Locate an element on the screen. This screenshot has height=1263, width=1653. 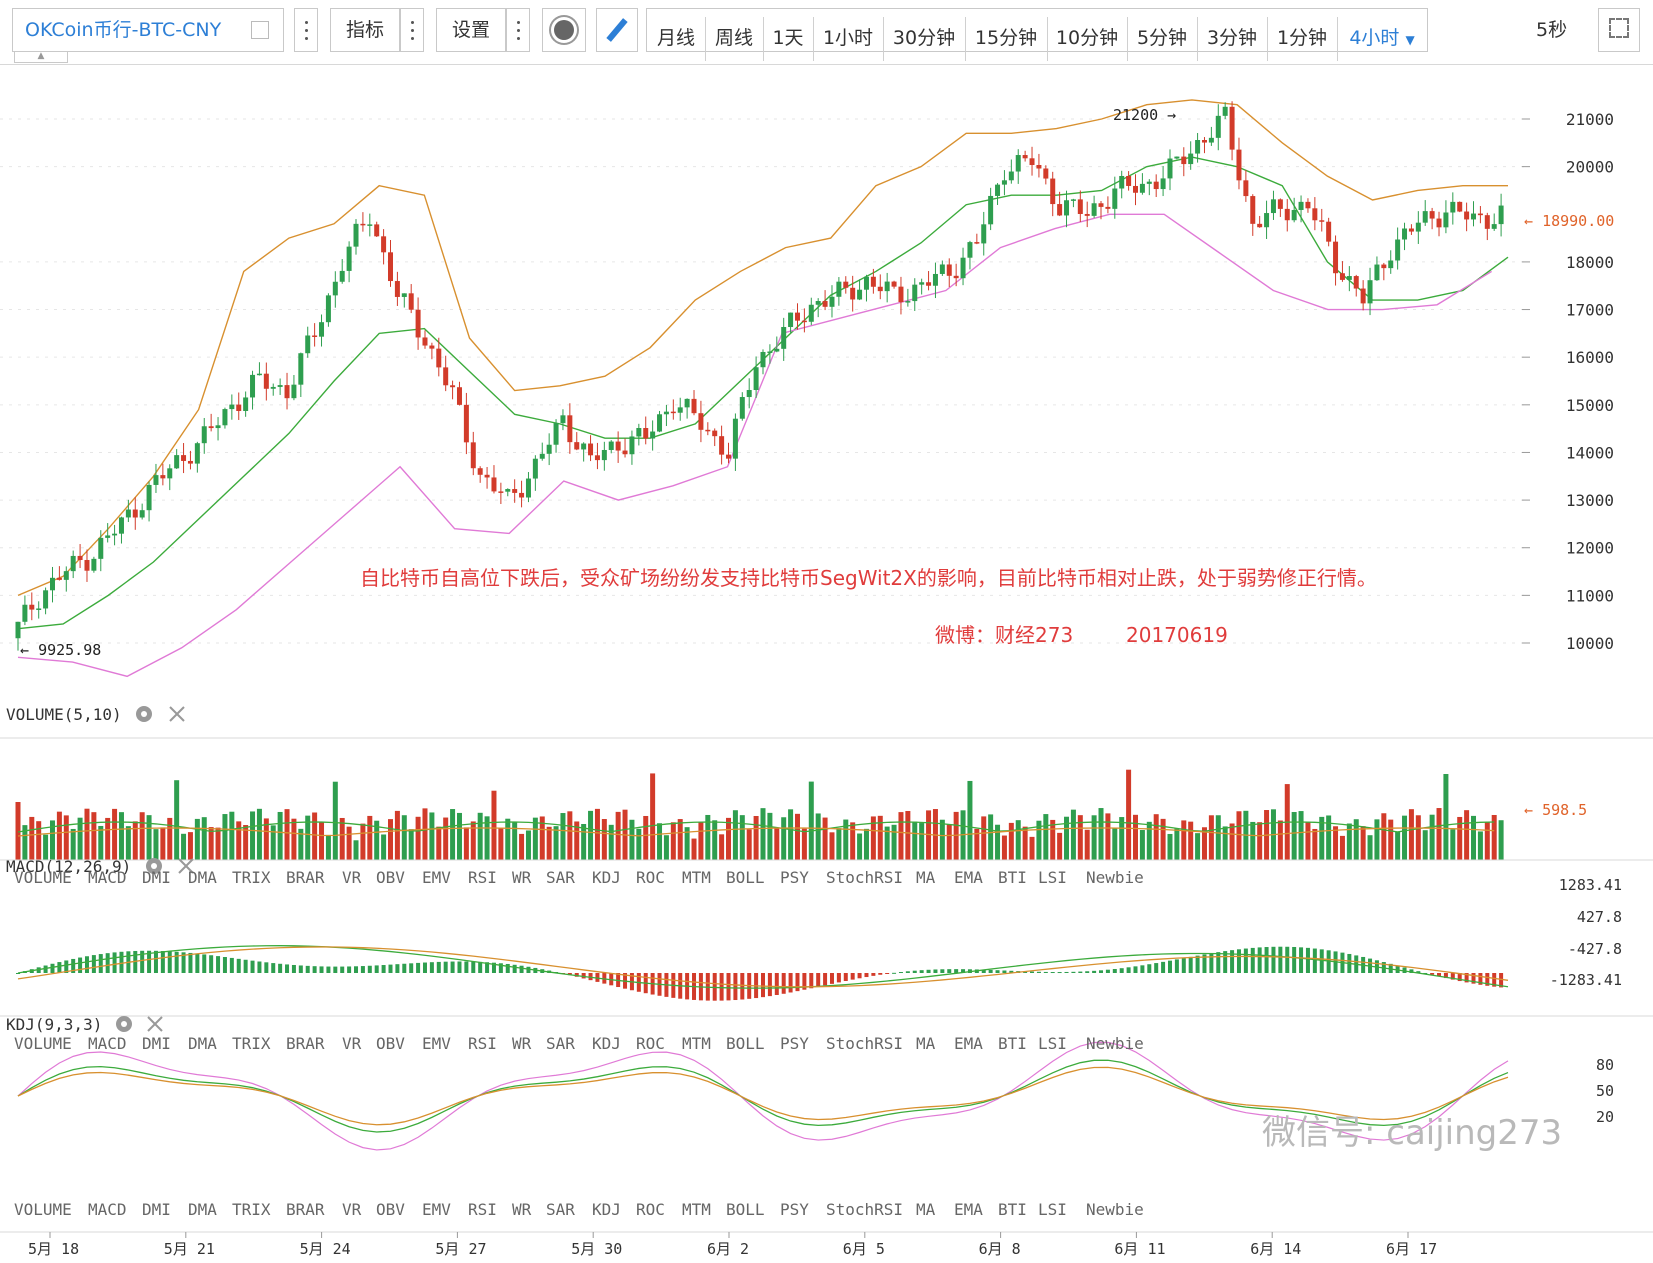
period-week: 周线 is located at coordinates (734, 39).